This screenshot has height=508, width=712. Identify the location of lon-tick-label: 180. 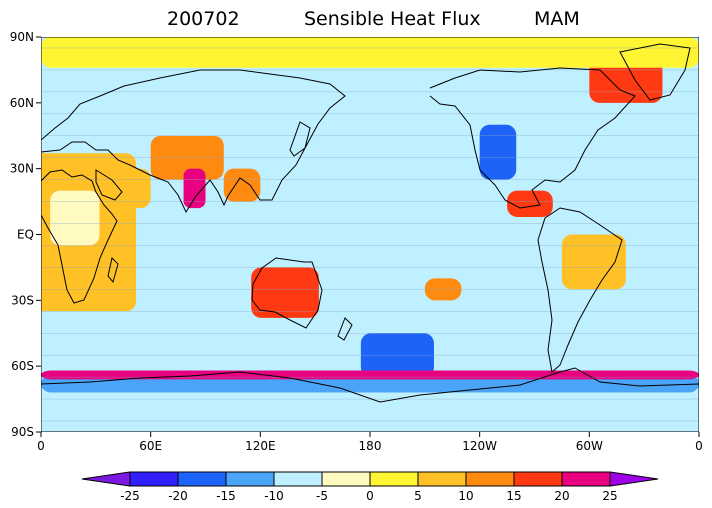
(370, 446).